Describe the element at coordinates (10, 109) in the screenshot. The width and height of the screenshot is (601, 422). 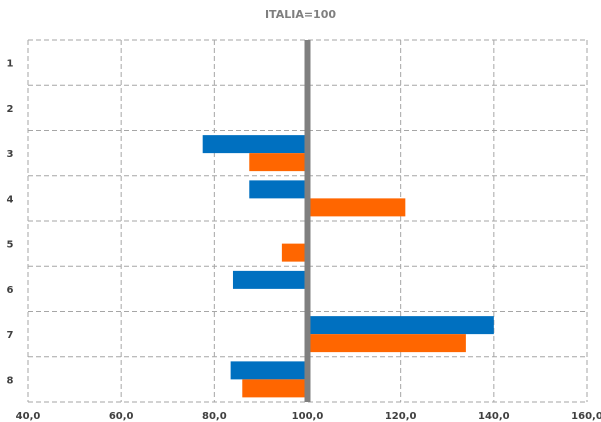
I see `y-tick-label: 2` at that location.